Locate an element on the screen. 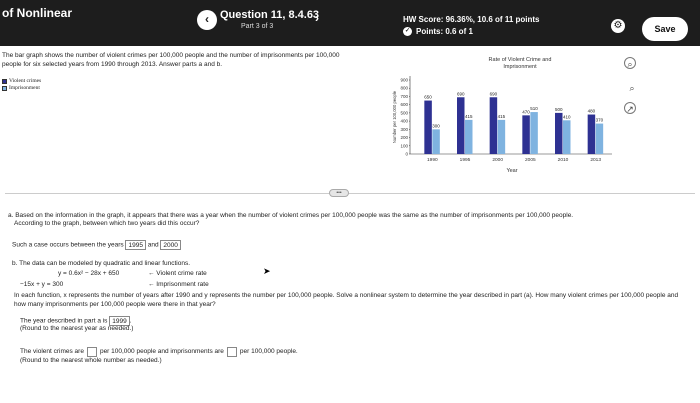 The height and width of the screenshot is (403, 700). legend-label: Imprisonment is located at coordinates (24, 88).